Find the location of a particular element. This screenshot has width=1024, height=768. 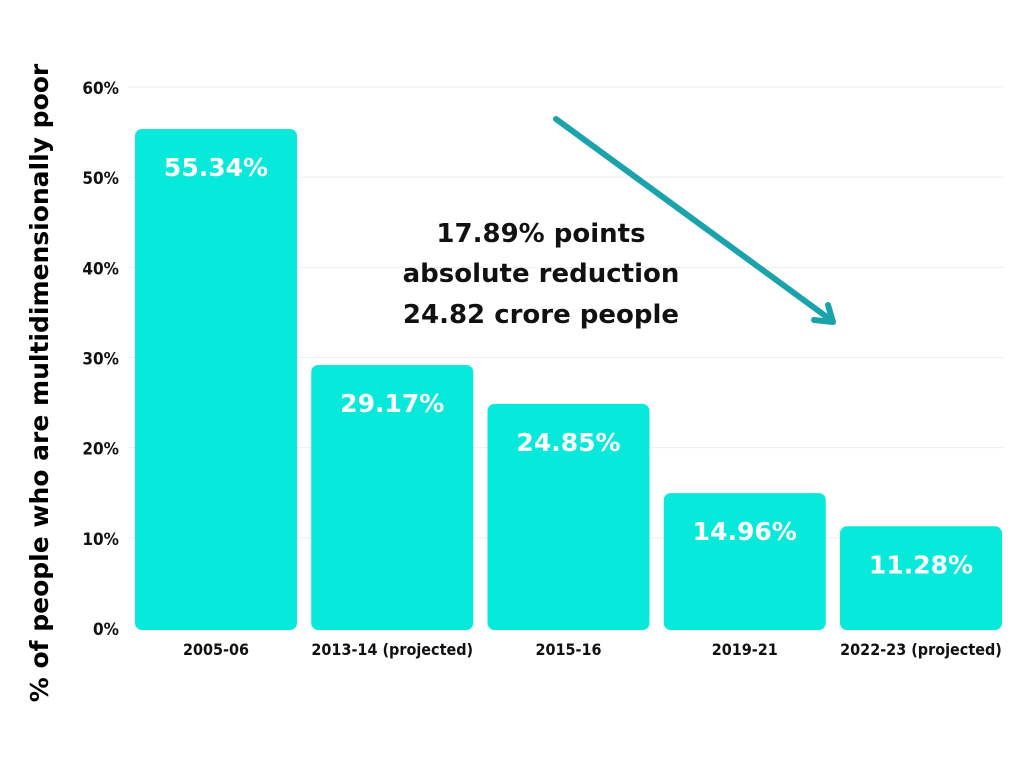

y-tick-label: 20% is located at coordinates (100, 450).